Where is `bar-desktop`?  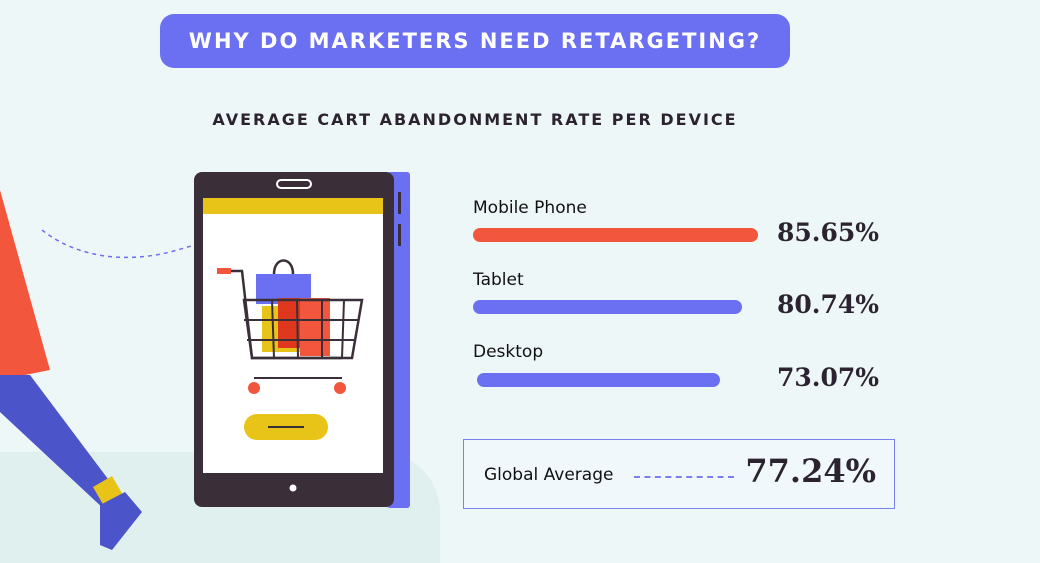
bar-desktop is located at coordinates (598, 380).